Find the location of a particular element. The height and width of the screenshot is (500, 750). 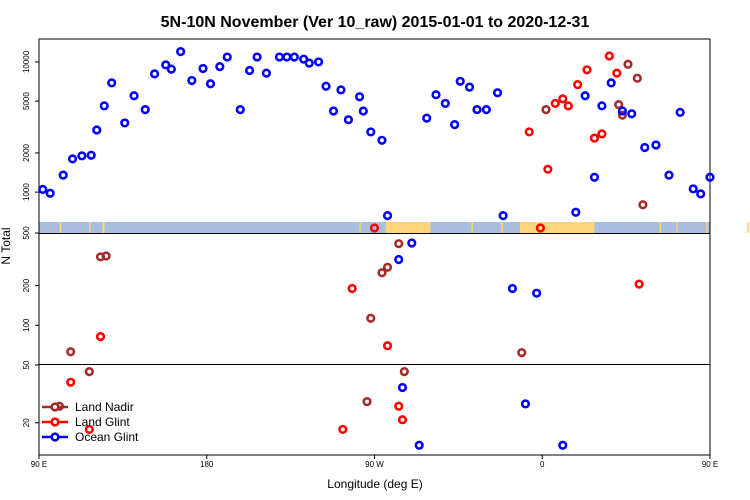

land-strip-segment is located at coordinates (557, 227).